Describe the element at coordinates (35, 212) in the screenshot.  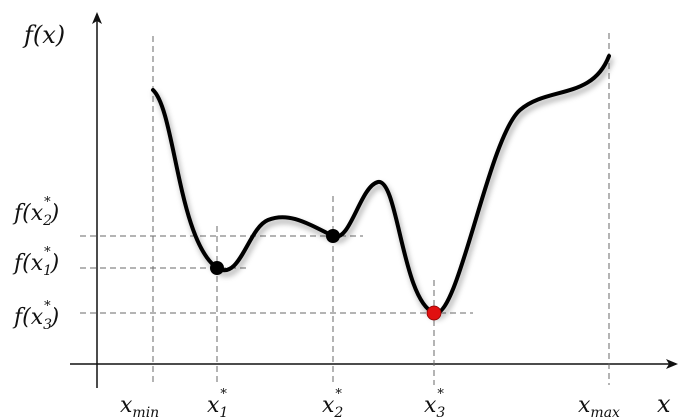
I see `y-label-f2: f(x2*)` at that location.